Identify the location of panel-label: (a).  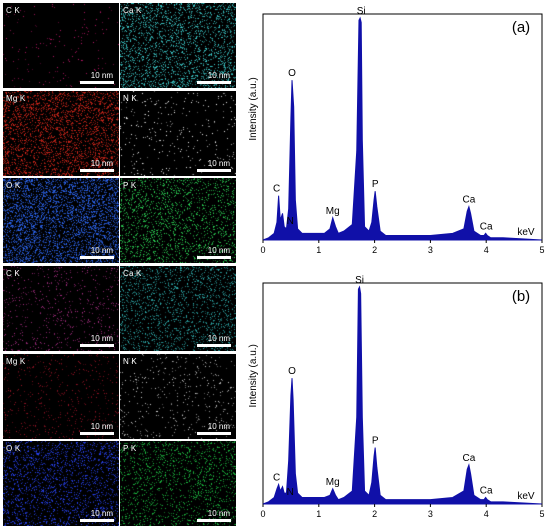
(521, 27).